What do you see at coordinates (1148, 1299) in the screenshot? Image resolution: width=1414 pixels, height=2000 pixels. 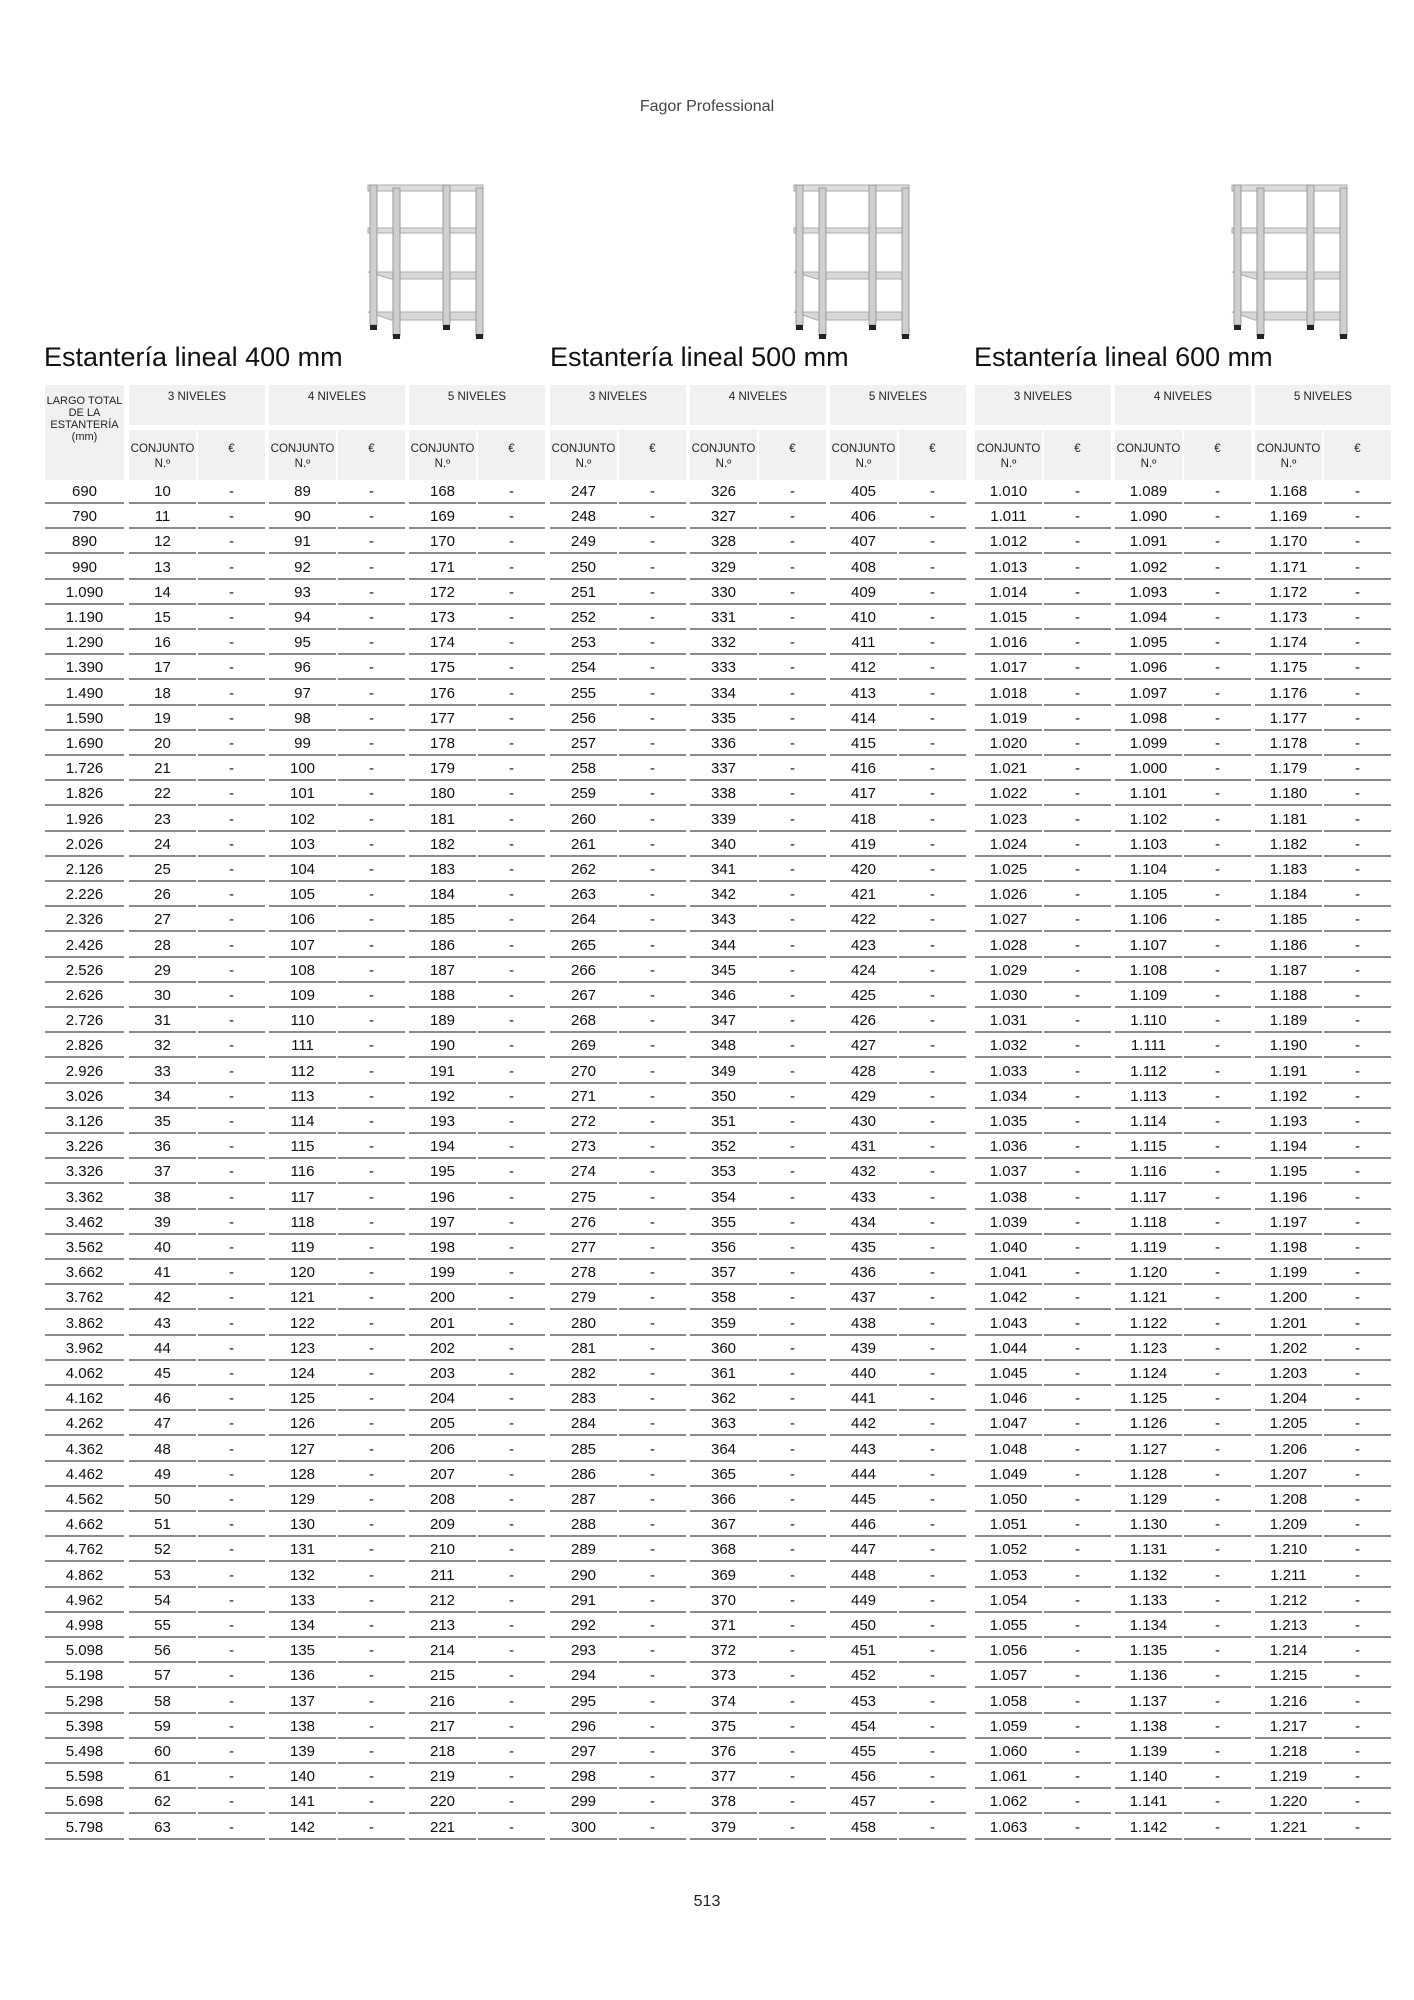 I see `conjunto-cell: 1.121` at bounding box center [1148, 1299].